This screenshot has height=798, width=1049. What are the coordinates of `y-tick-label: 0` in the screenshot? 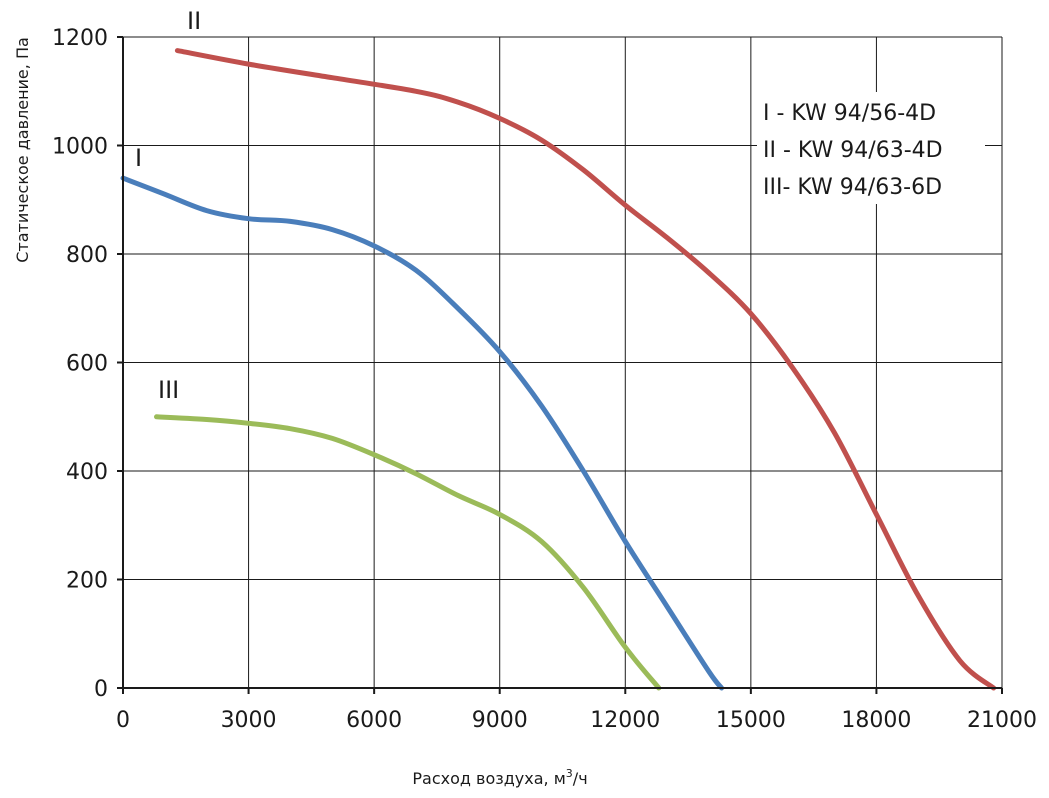 It's located at (101, 689).